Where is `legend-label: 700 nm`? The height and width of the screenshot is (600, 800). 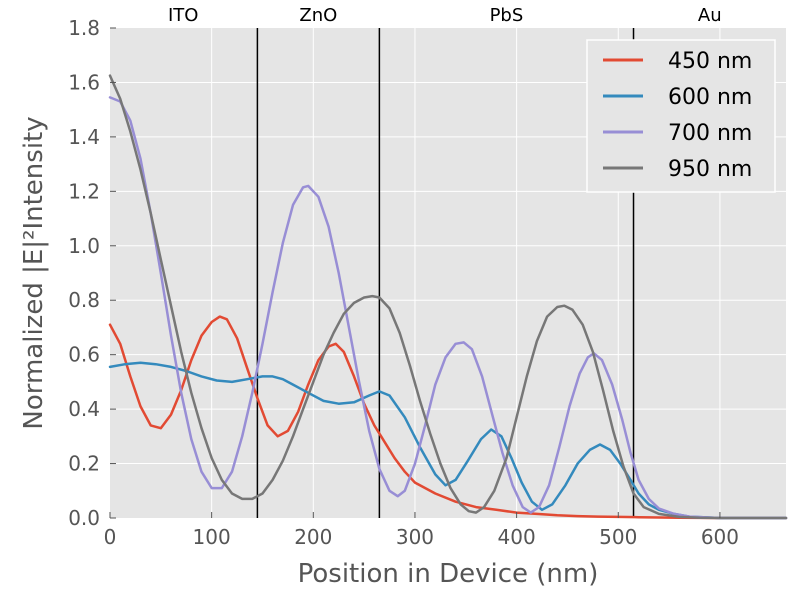
legend-label: 700 nm is located at coordinates (710, 133).